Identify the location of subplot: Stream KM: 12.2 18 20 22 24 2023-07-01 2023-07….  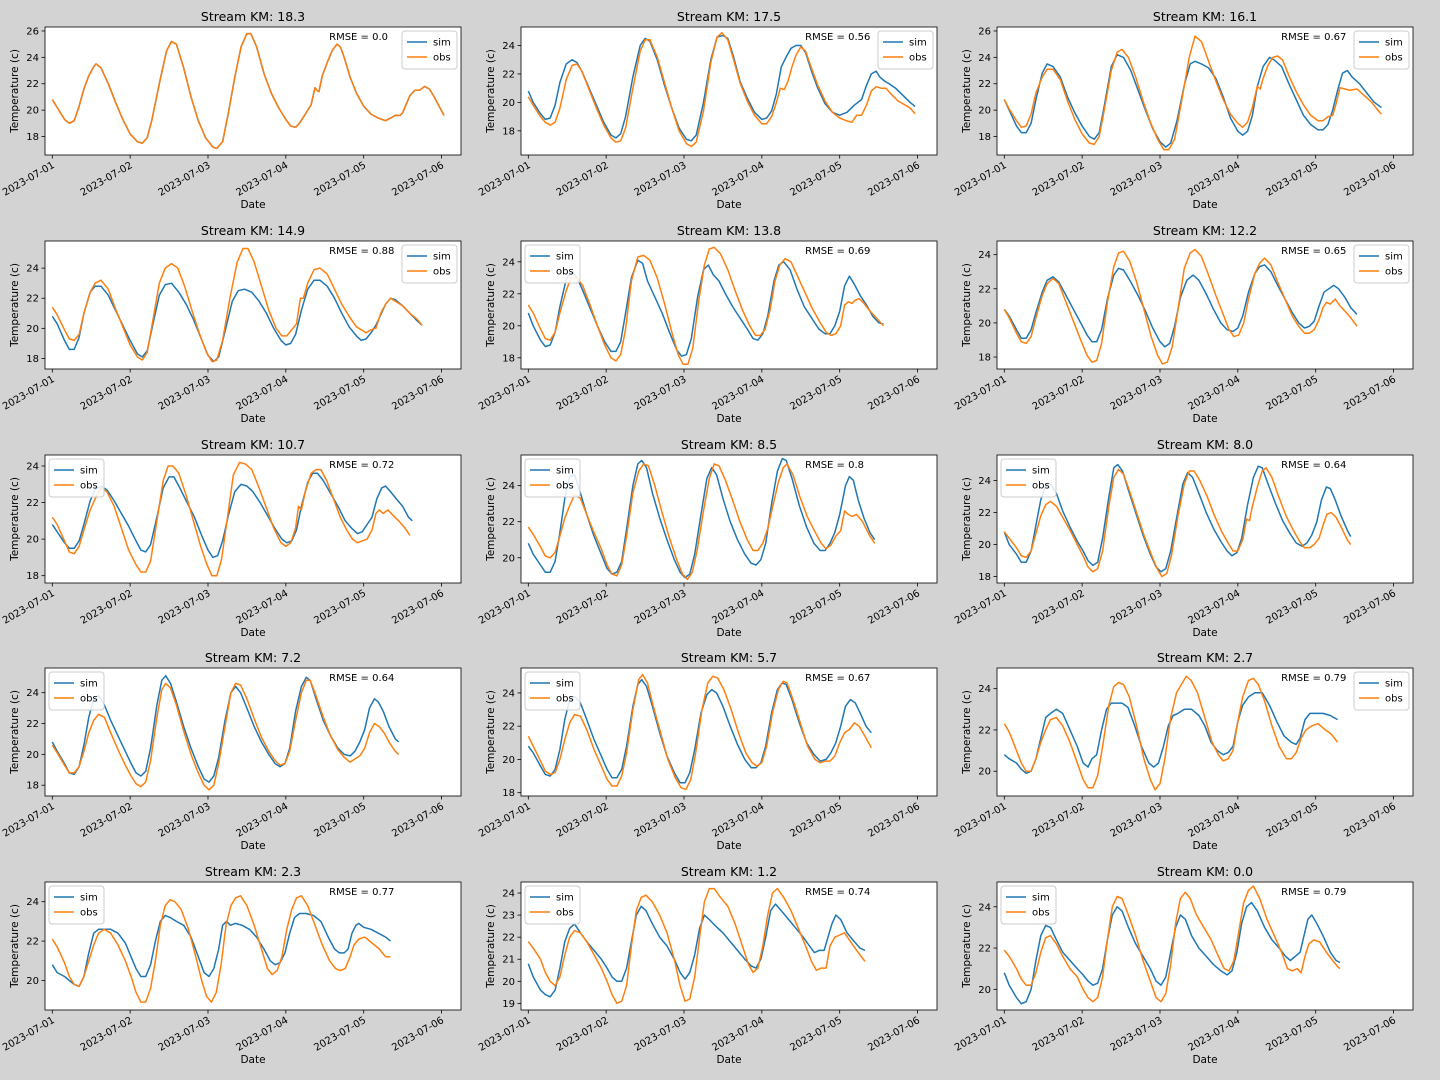
(1183, 324).